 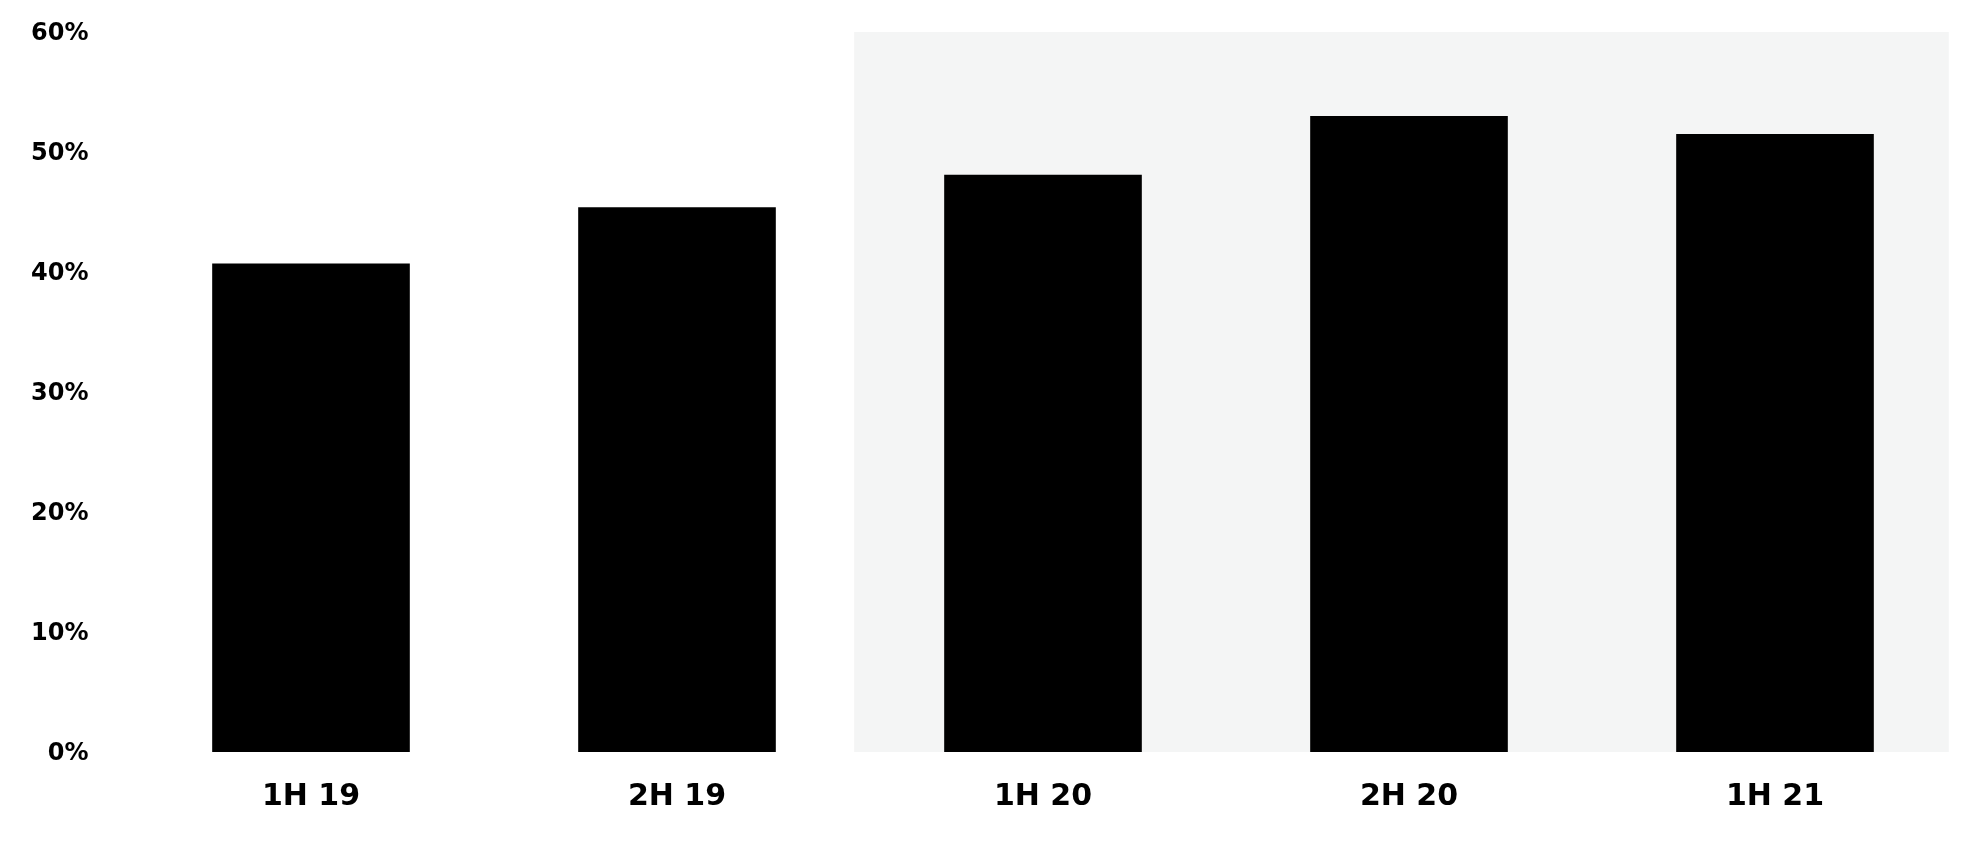 I want to click on y-tick-label: 50%, so click(x=60, y=151).